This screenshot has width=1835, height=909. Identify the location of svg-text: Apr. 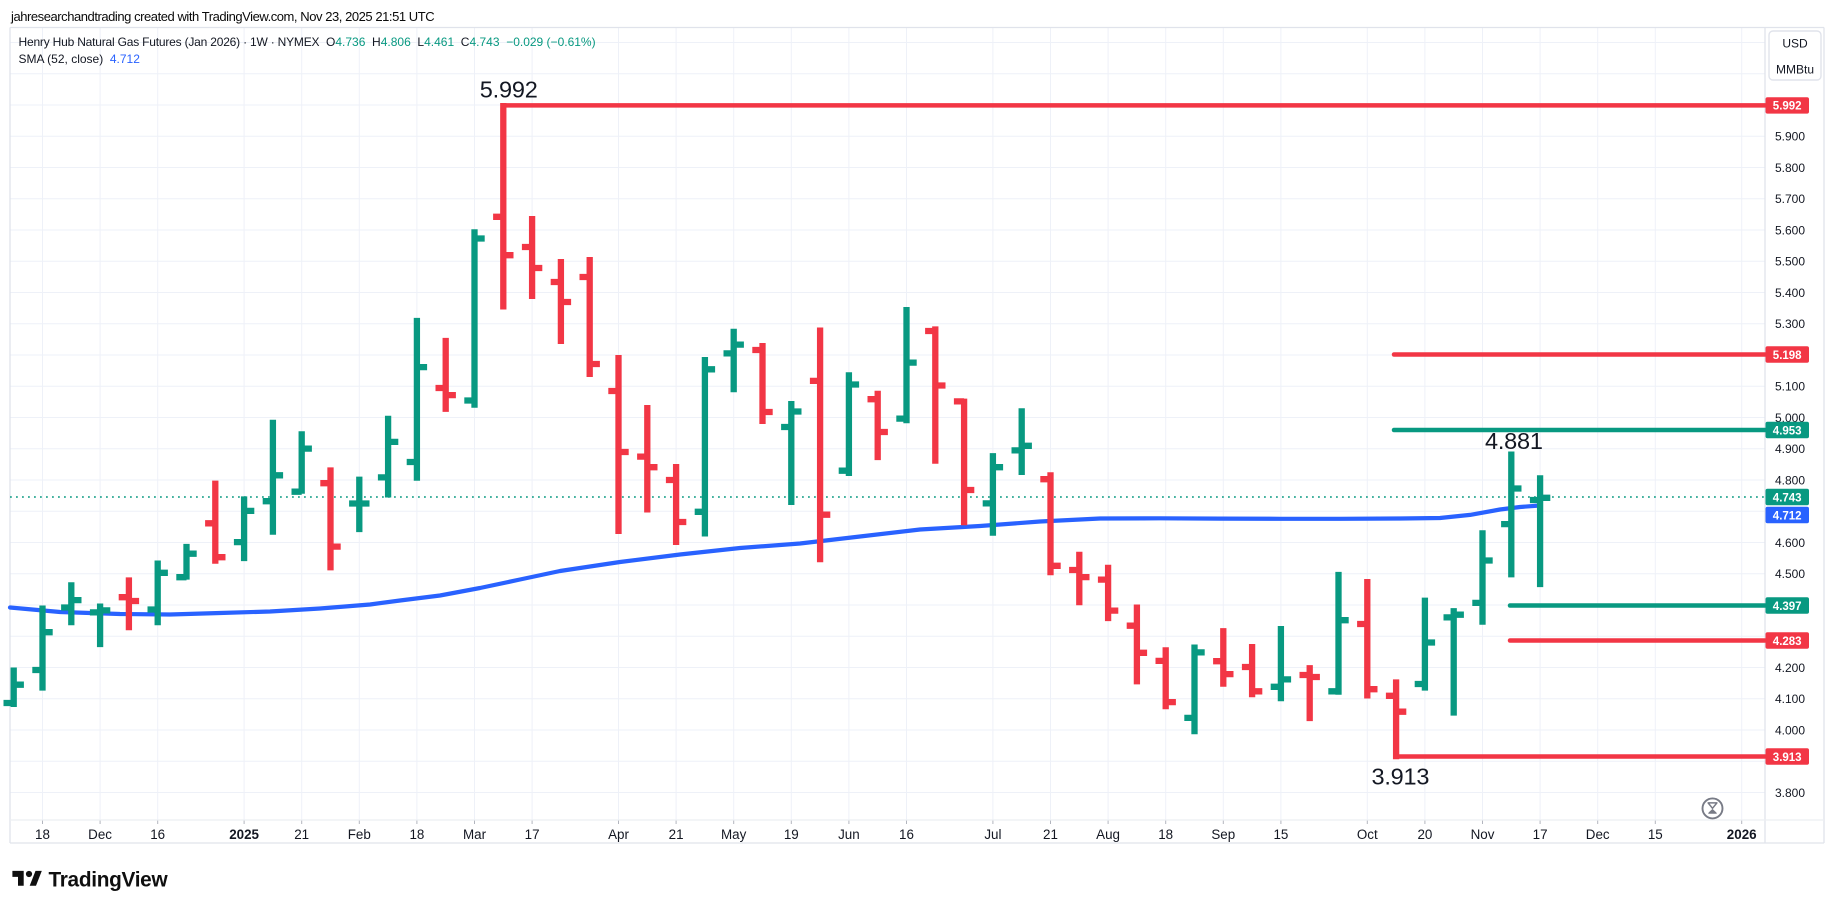
(618, 834).